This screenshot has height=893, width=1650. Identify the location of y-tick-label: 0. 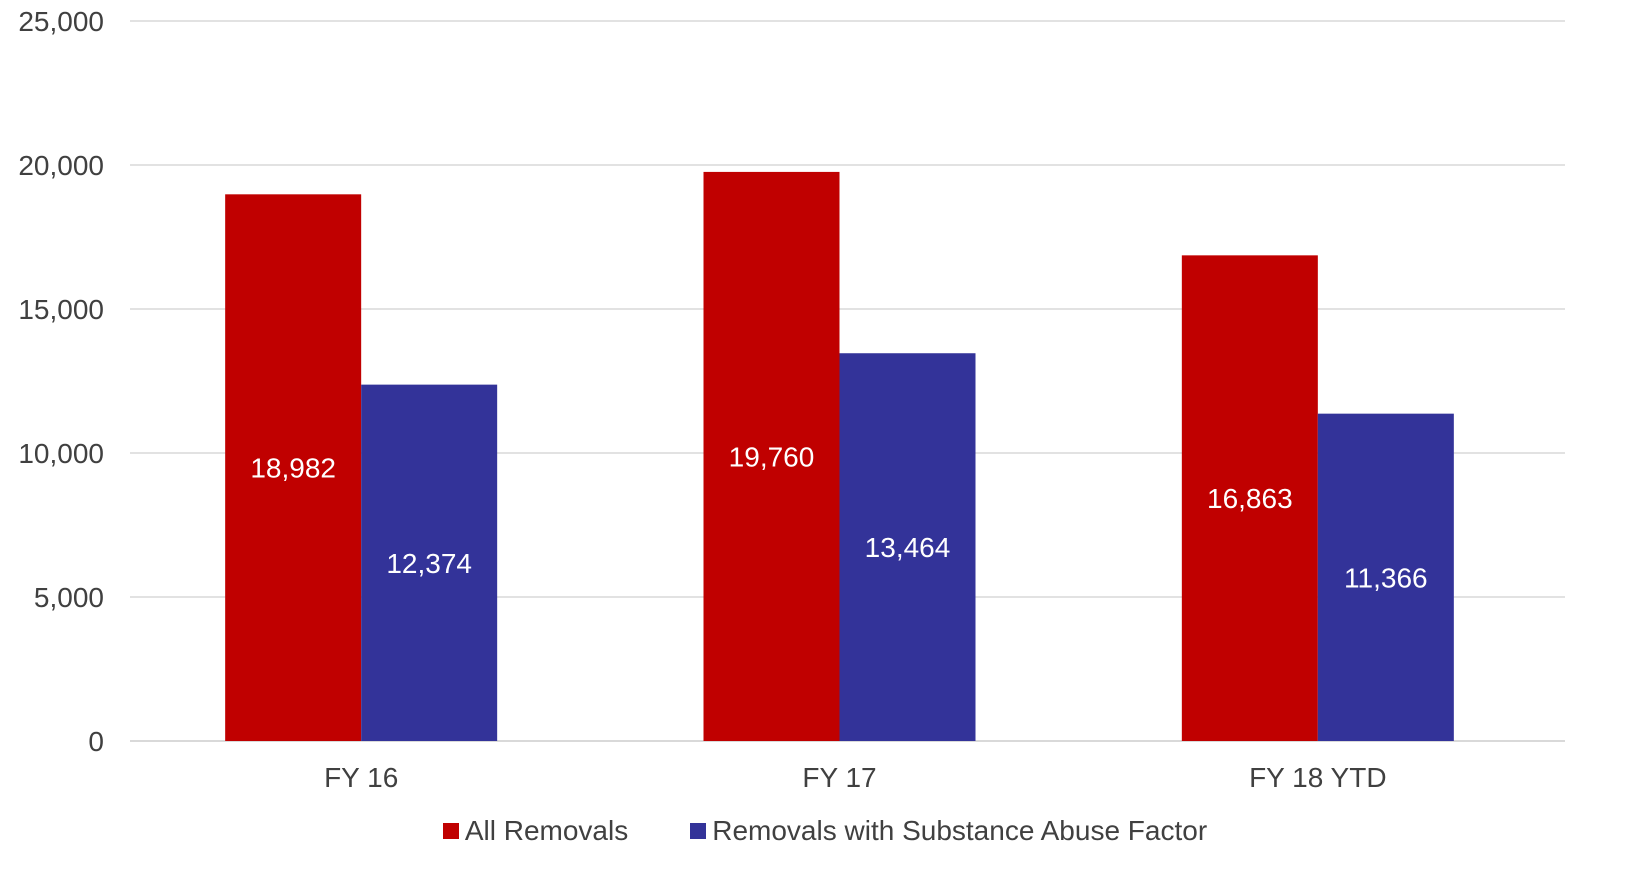
(96, 741).